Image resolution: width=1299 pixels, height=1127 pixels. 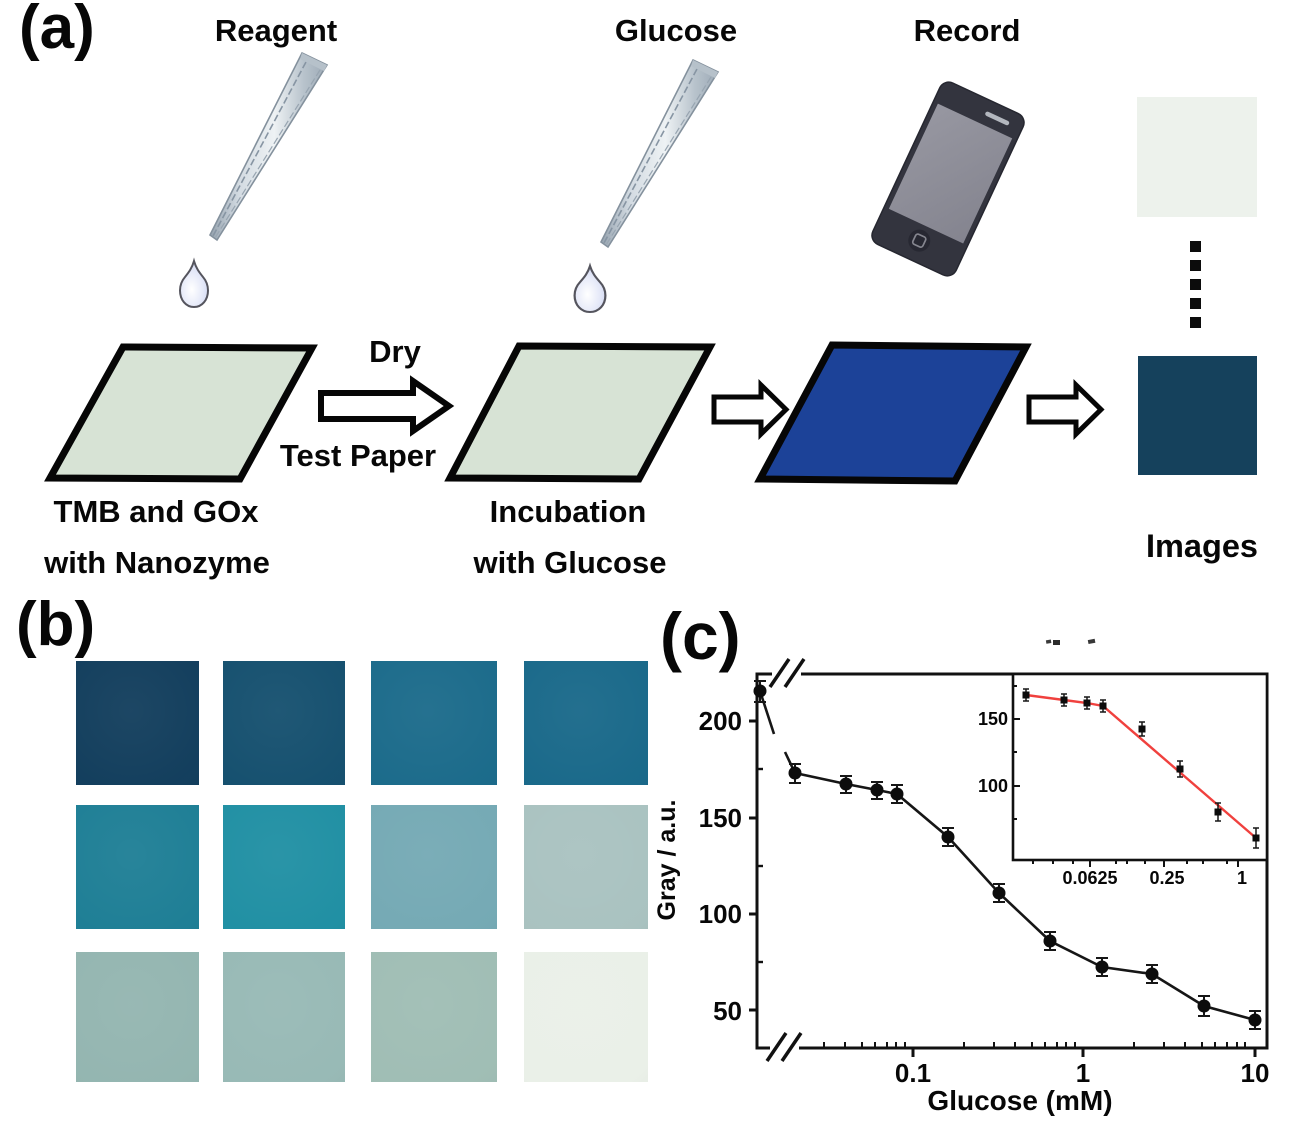 What do you see at coordinates (568, 511) in the screenshot?
I see `svg-text: Incubation` at bounding box center [568, 511].